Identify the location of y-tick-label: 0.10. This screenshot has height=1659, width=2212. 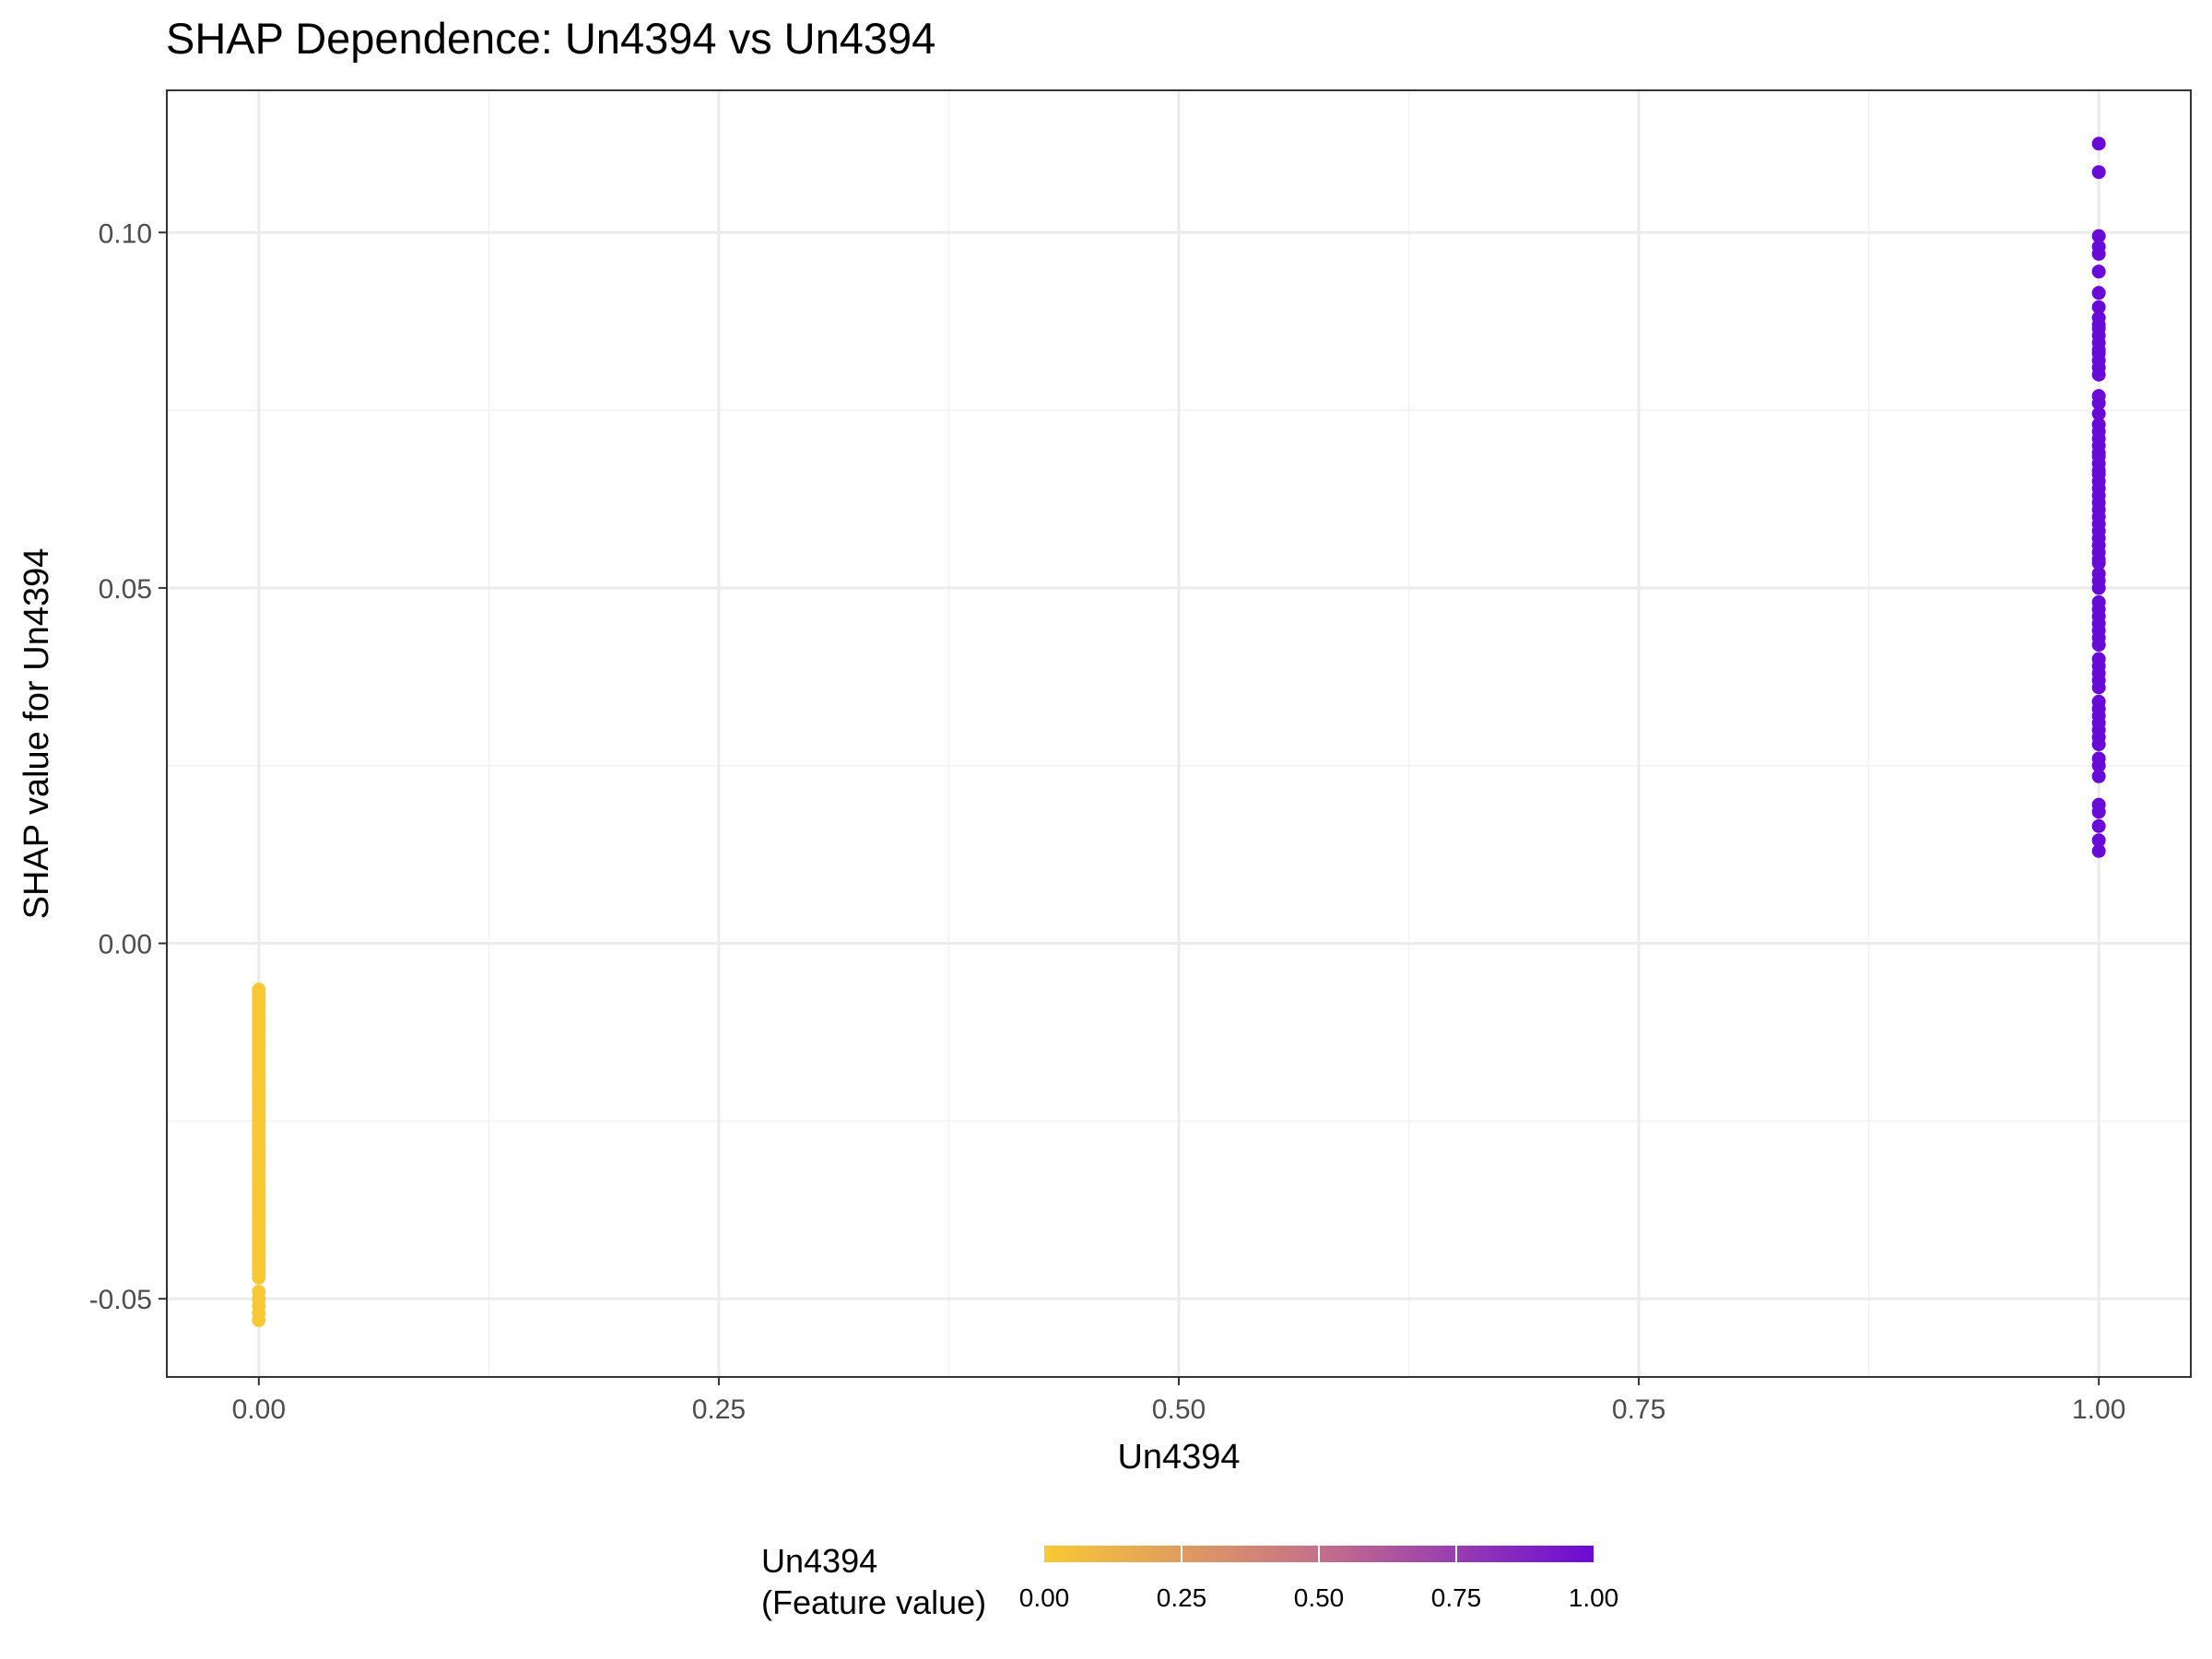
(125, 233).